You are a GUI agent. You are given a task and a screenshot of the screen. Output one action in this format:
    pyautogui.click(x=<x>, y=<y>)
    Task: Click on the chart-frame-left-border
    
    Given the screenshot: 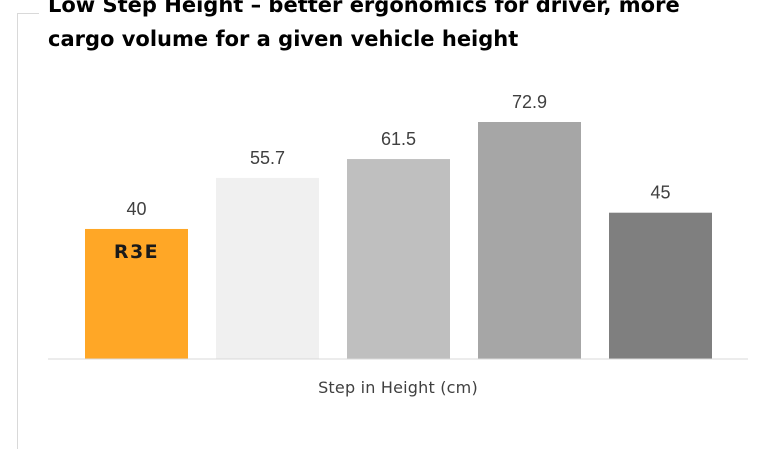 What is the action you would take?
    pyautogui.click(x=17, y=231)
    